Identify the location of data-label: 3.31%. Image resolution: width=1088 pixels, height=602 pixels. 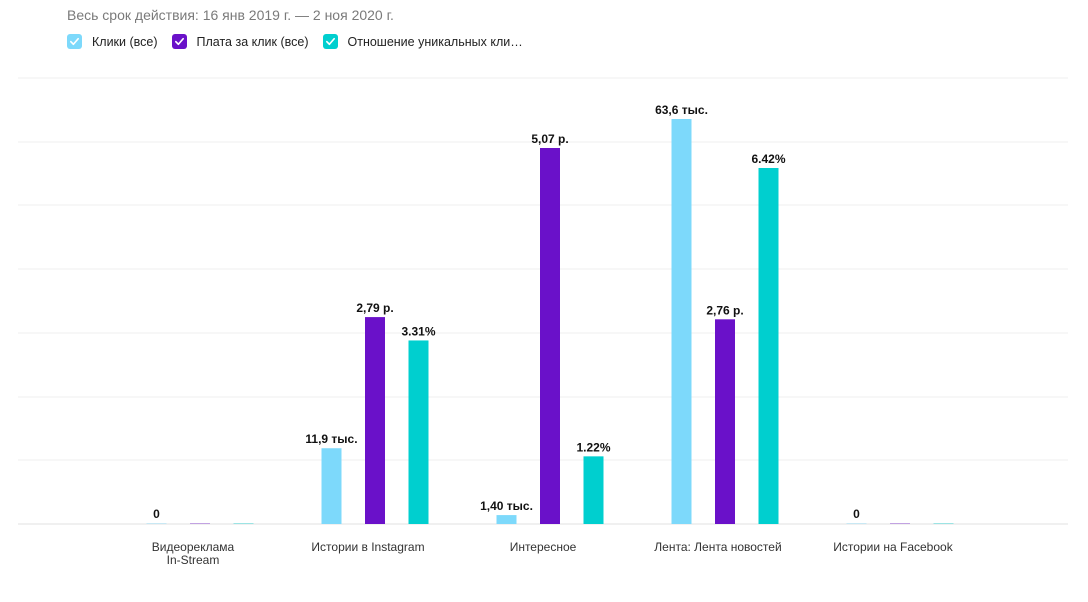
(418, 331).